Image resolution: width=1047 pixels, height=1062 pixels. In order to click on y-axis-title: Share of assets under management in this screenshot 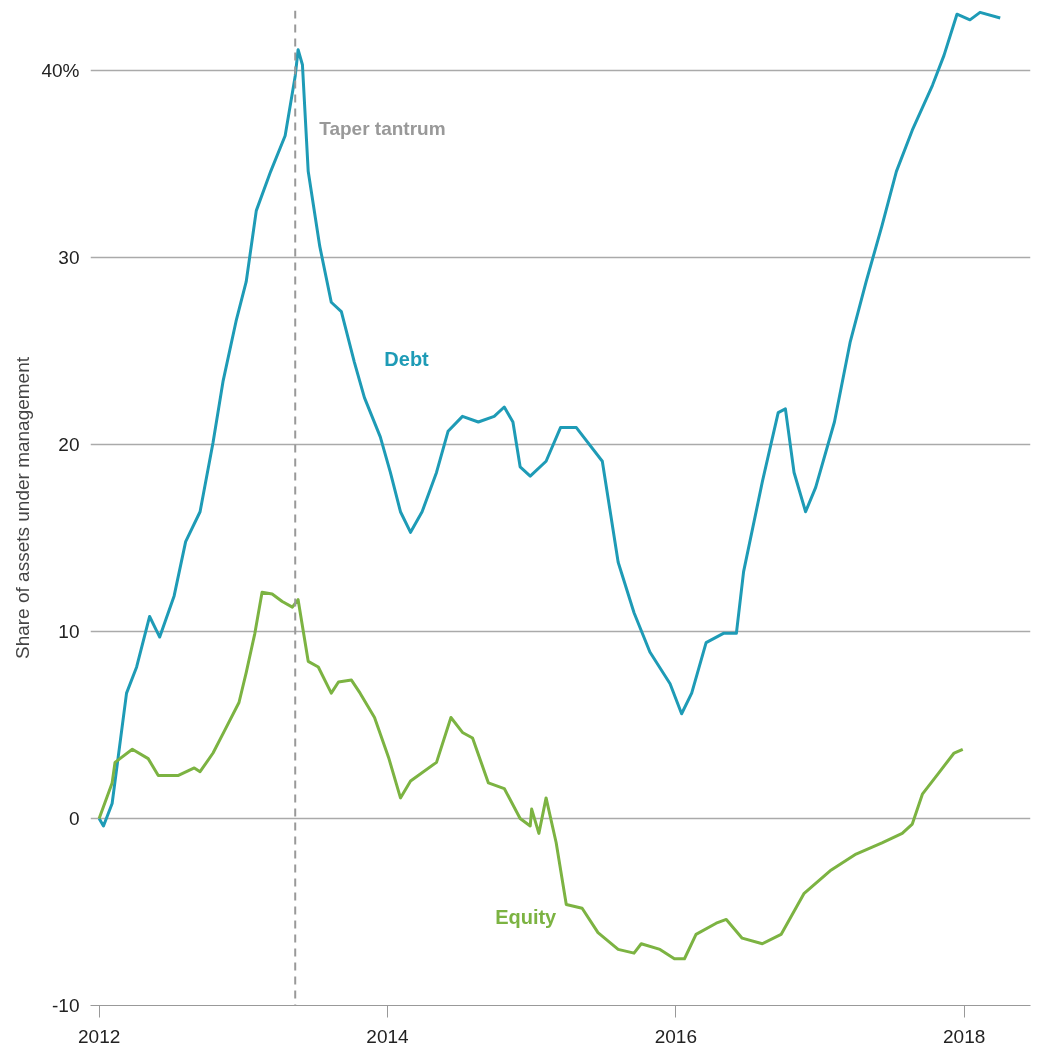, I will do `click(23, 508)`.